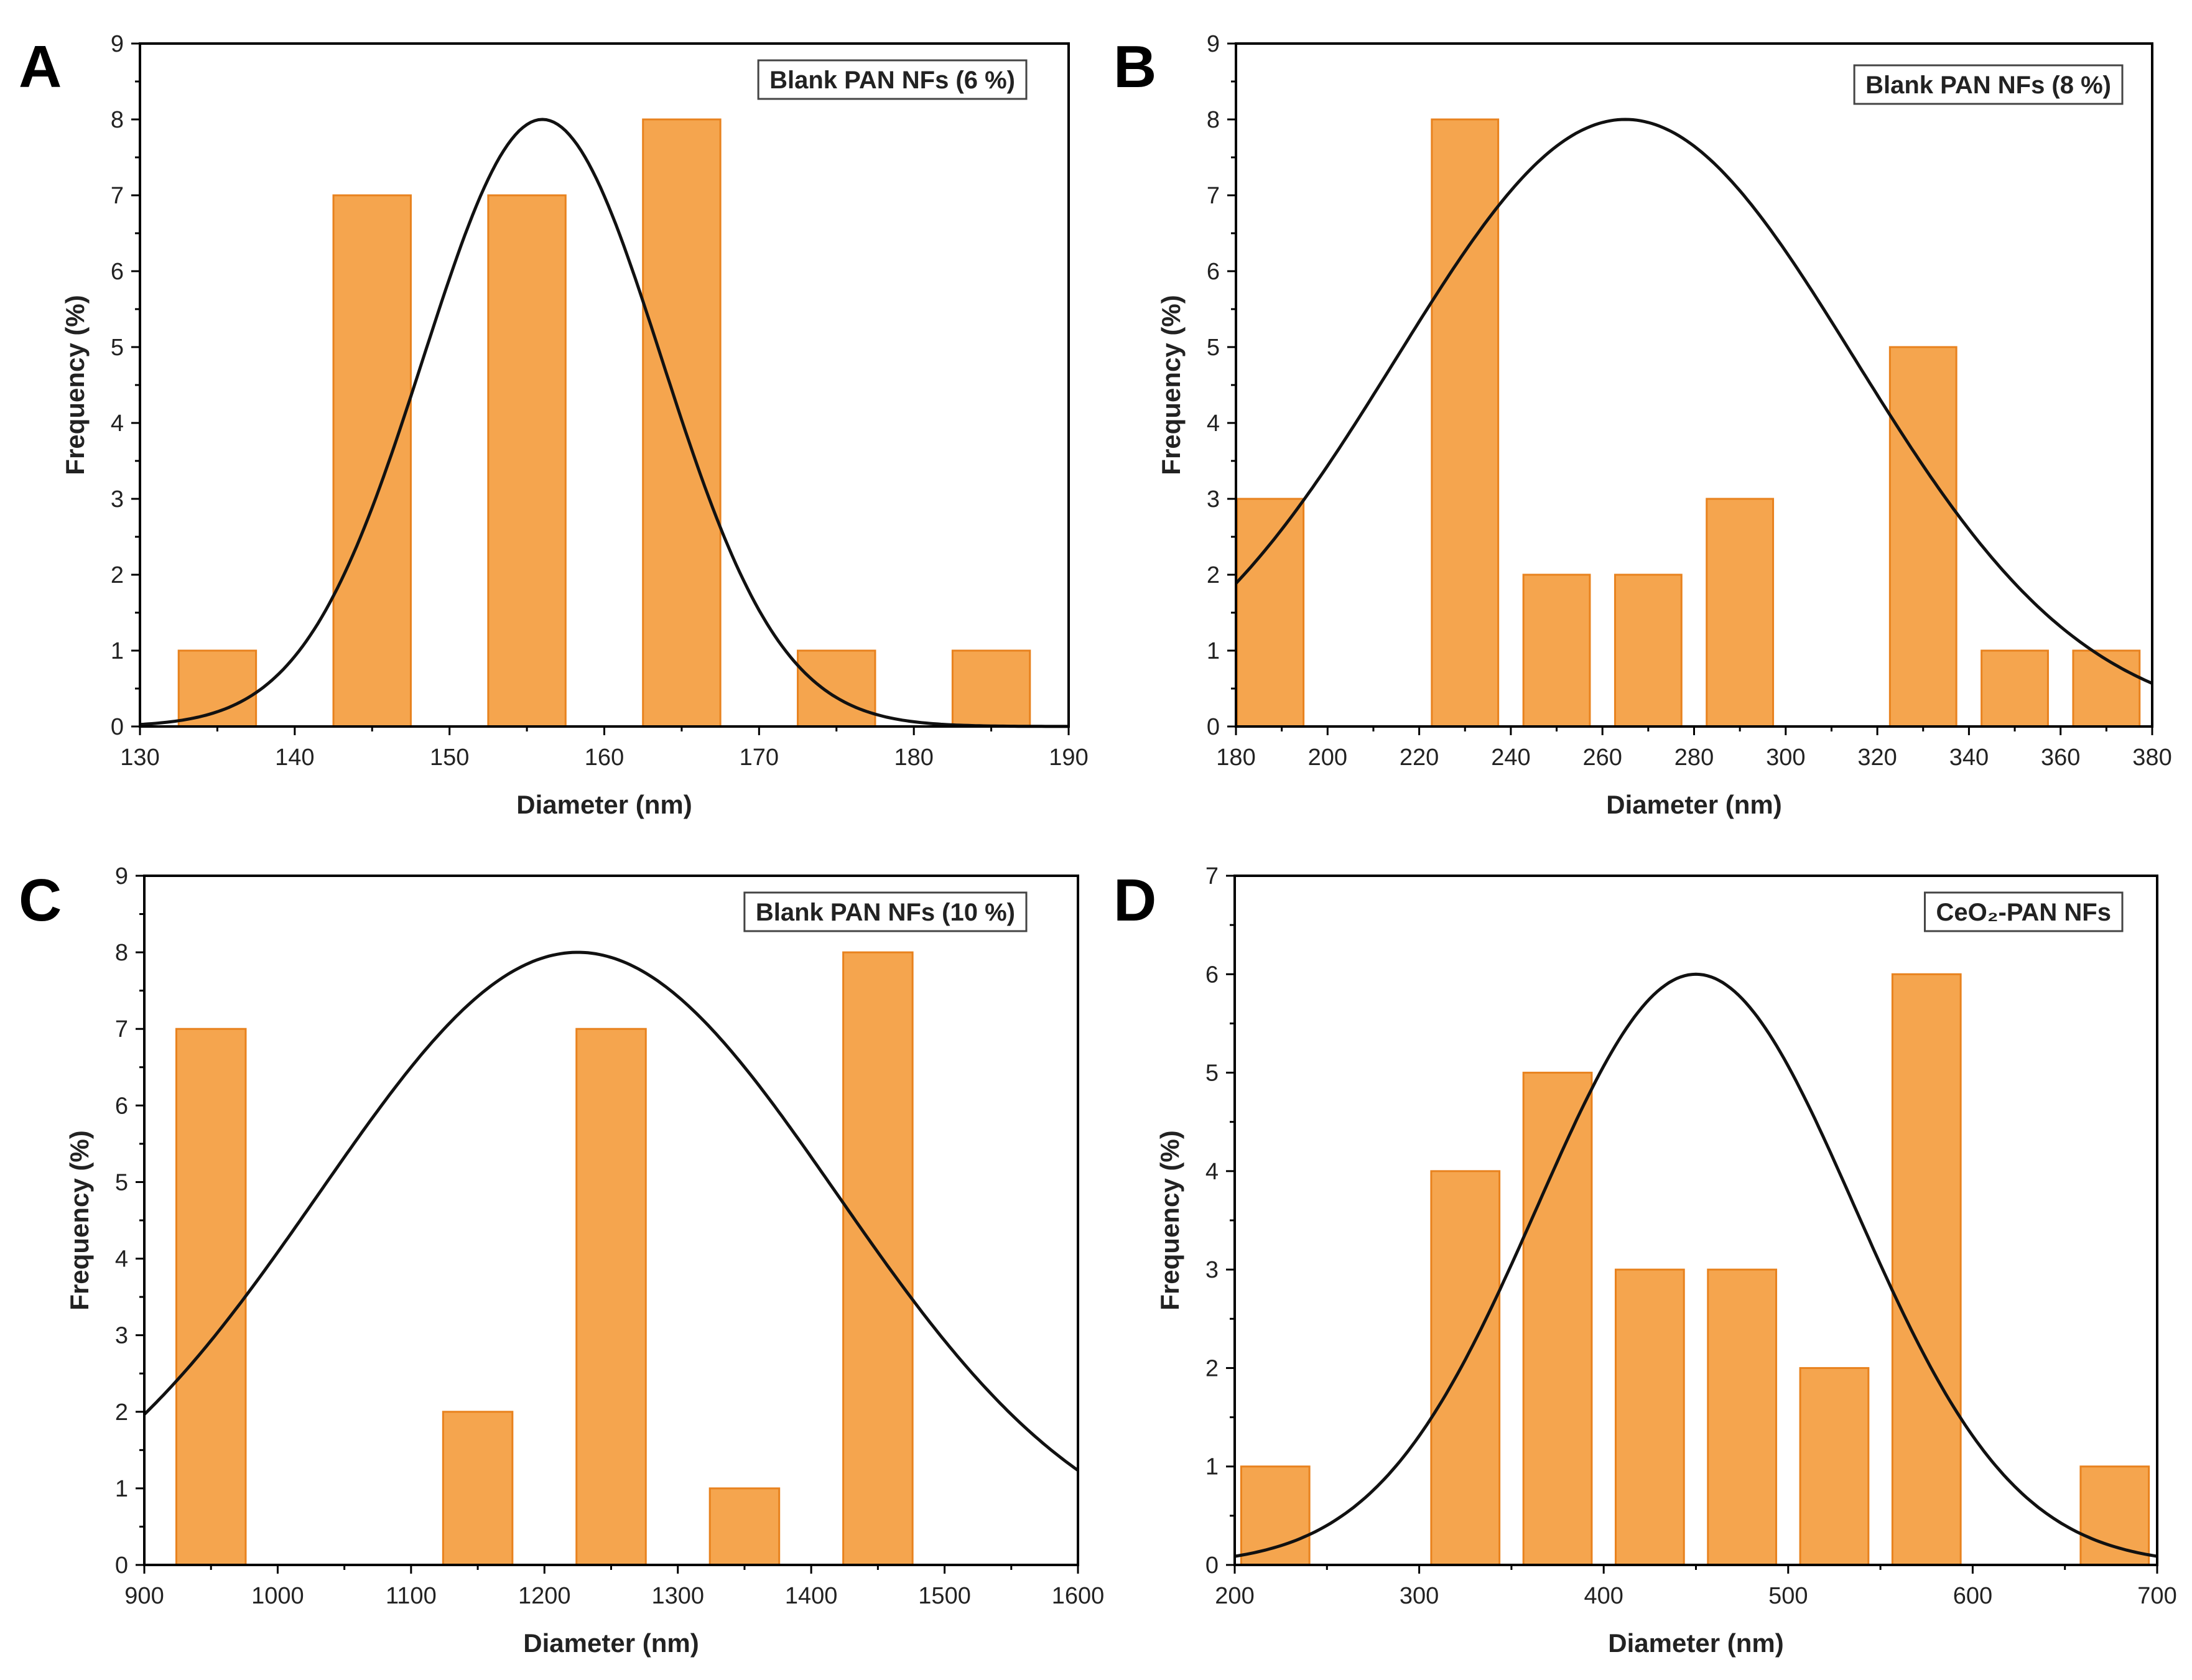 Image resolution: width=2192 pixels, height=1680 pixels. Describe the element at coordinates (2151, 758) in the screenshot. I see `x-tick-label: 380` at that location.